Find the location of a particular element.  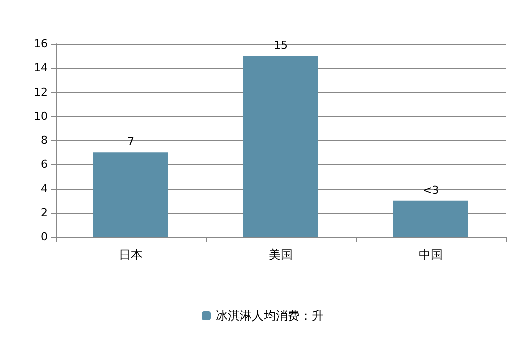

y-tick-label: 2 is located at coordinates (44, 213).